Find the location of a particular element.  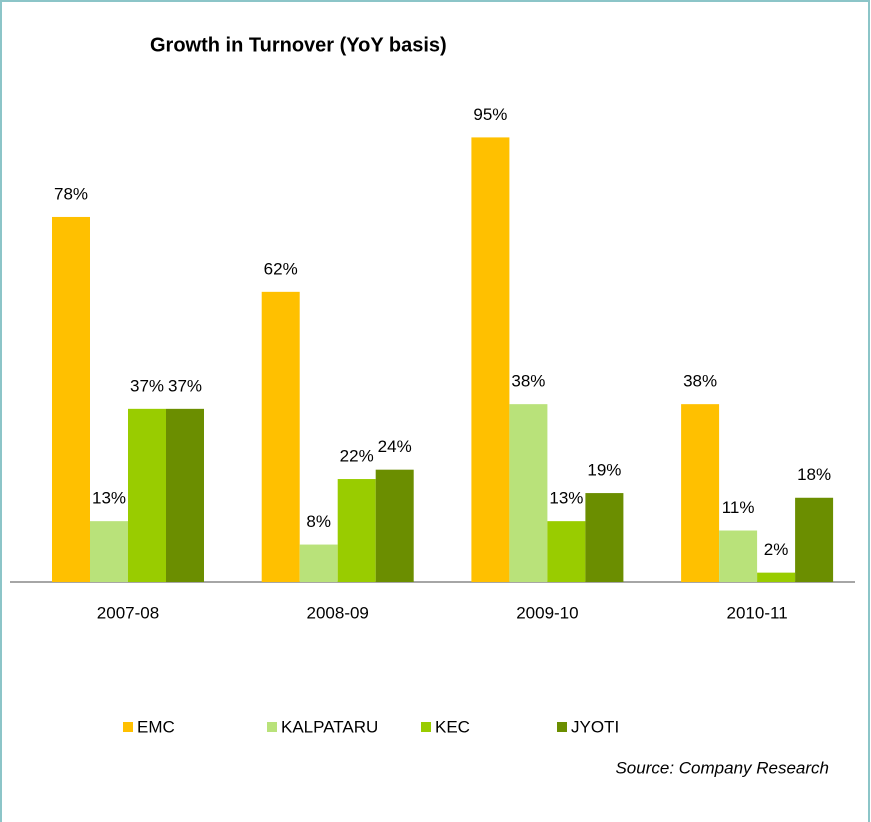

data-label: 19% is located at coordinates (604, 470).